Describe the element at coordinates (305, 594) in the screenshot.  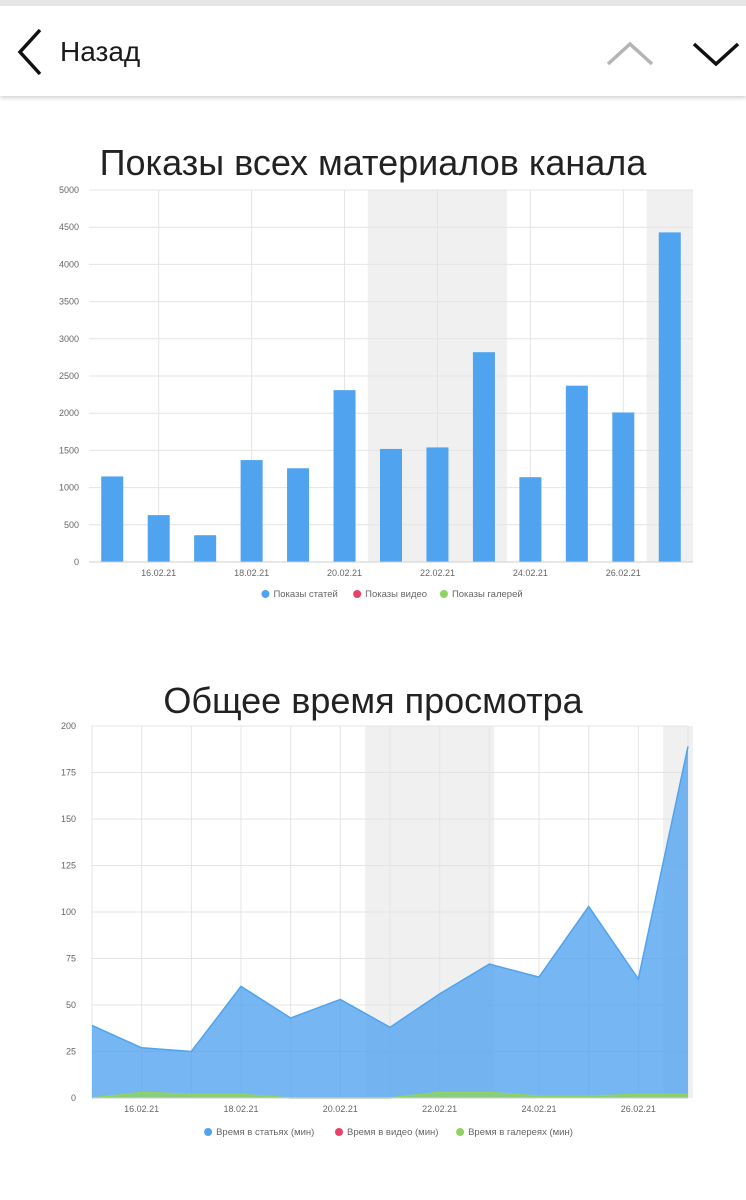
I see `legend-label-0: Показы статей` at that location.